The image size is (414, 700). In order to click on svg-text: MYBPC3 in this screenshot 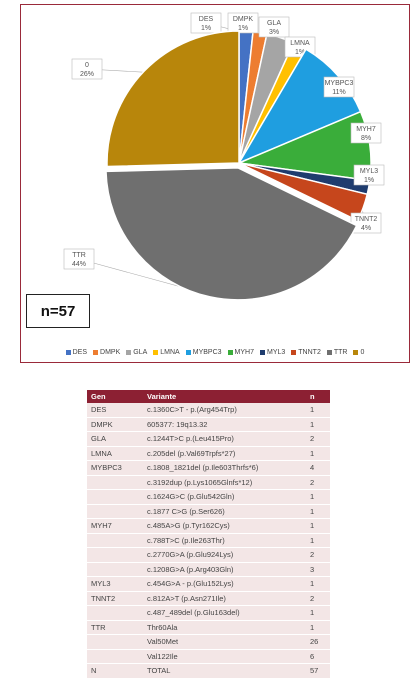, I will do `click(339, 83)`.